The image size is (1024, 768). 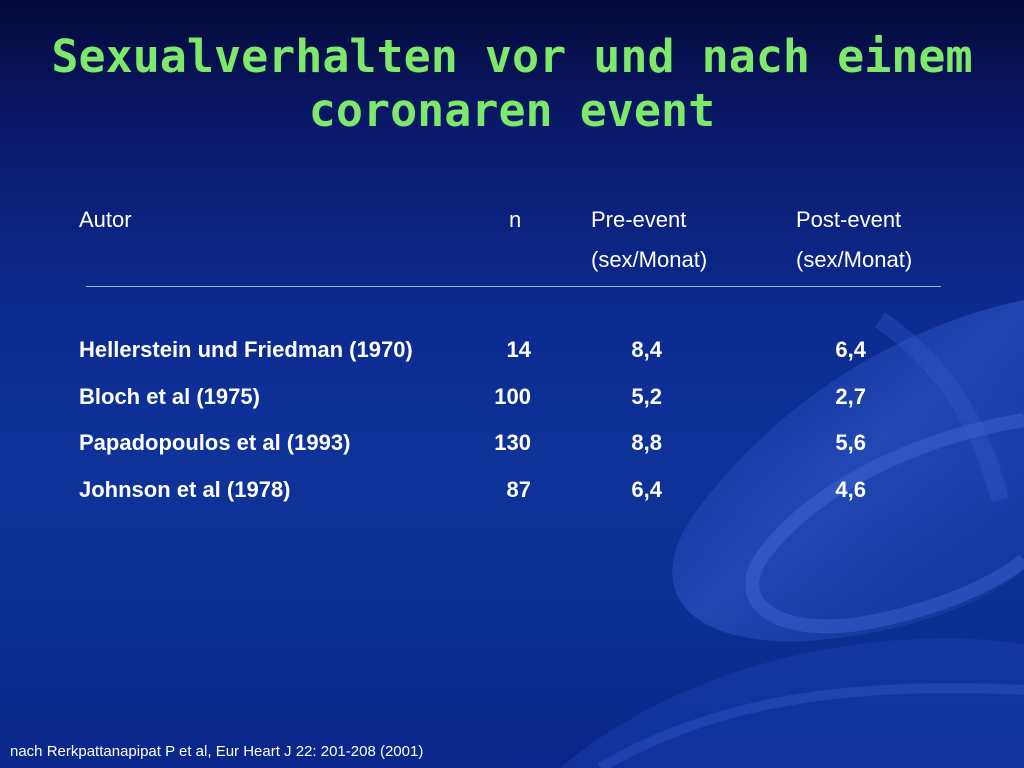 I want to click on cell-post-event: 6,4, so click(x=850, y=349).